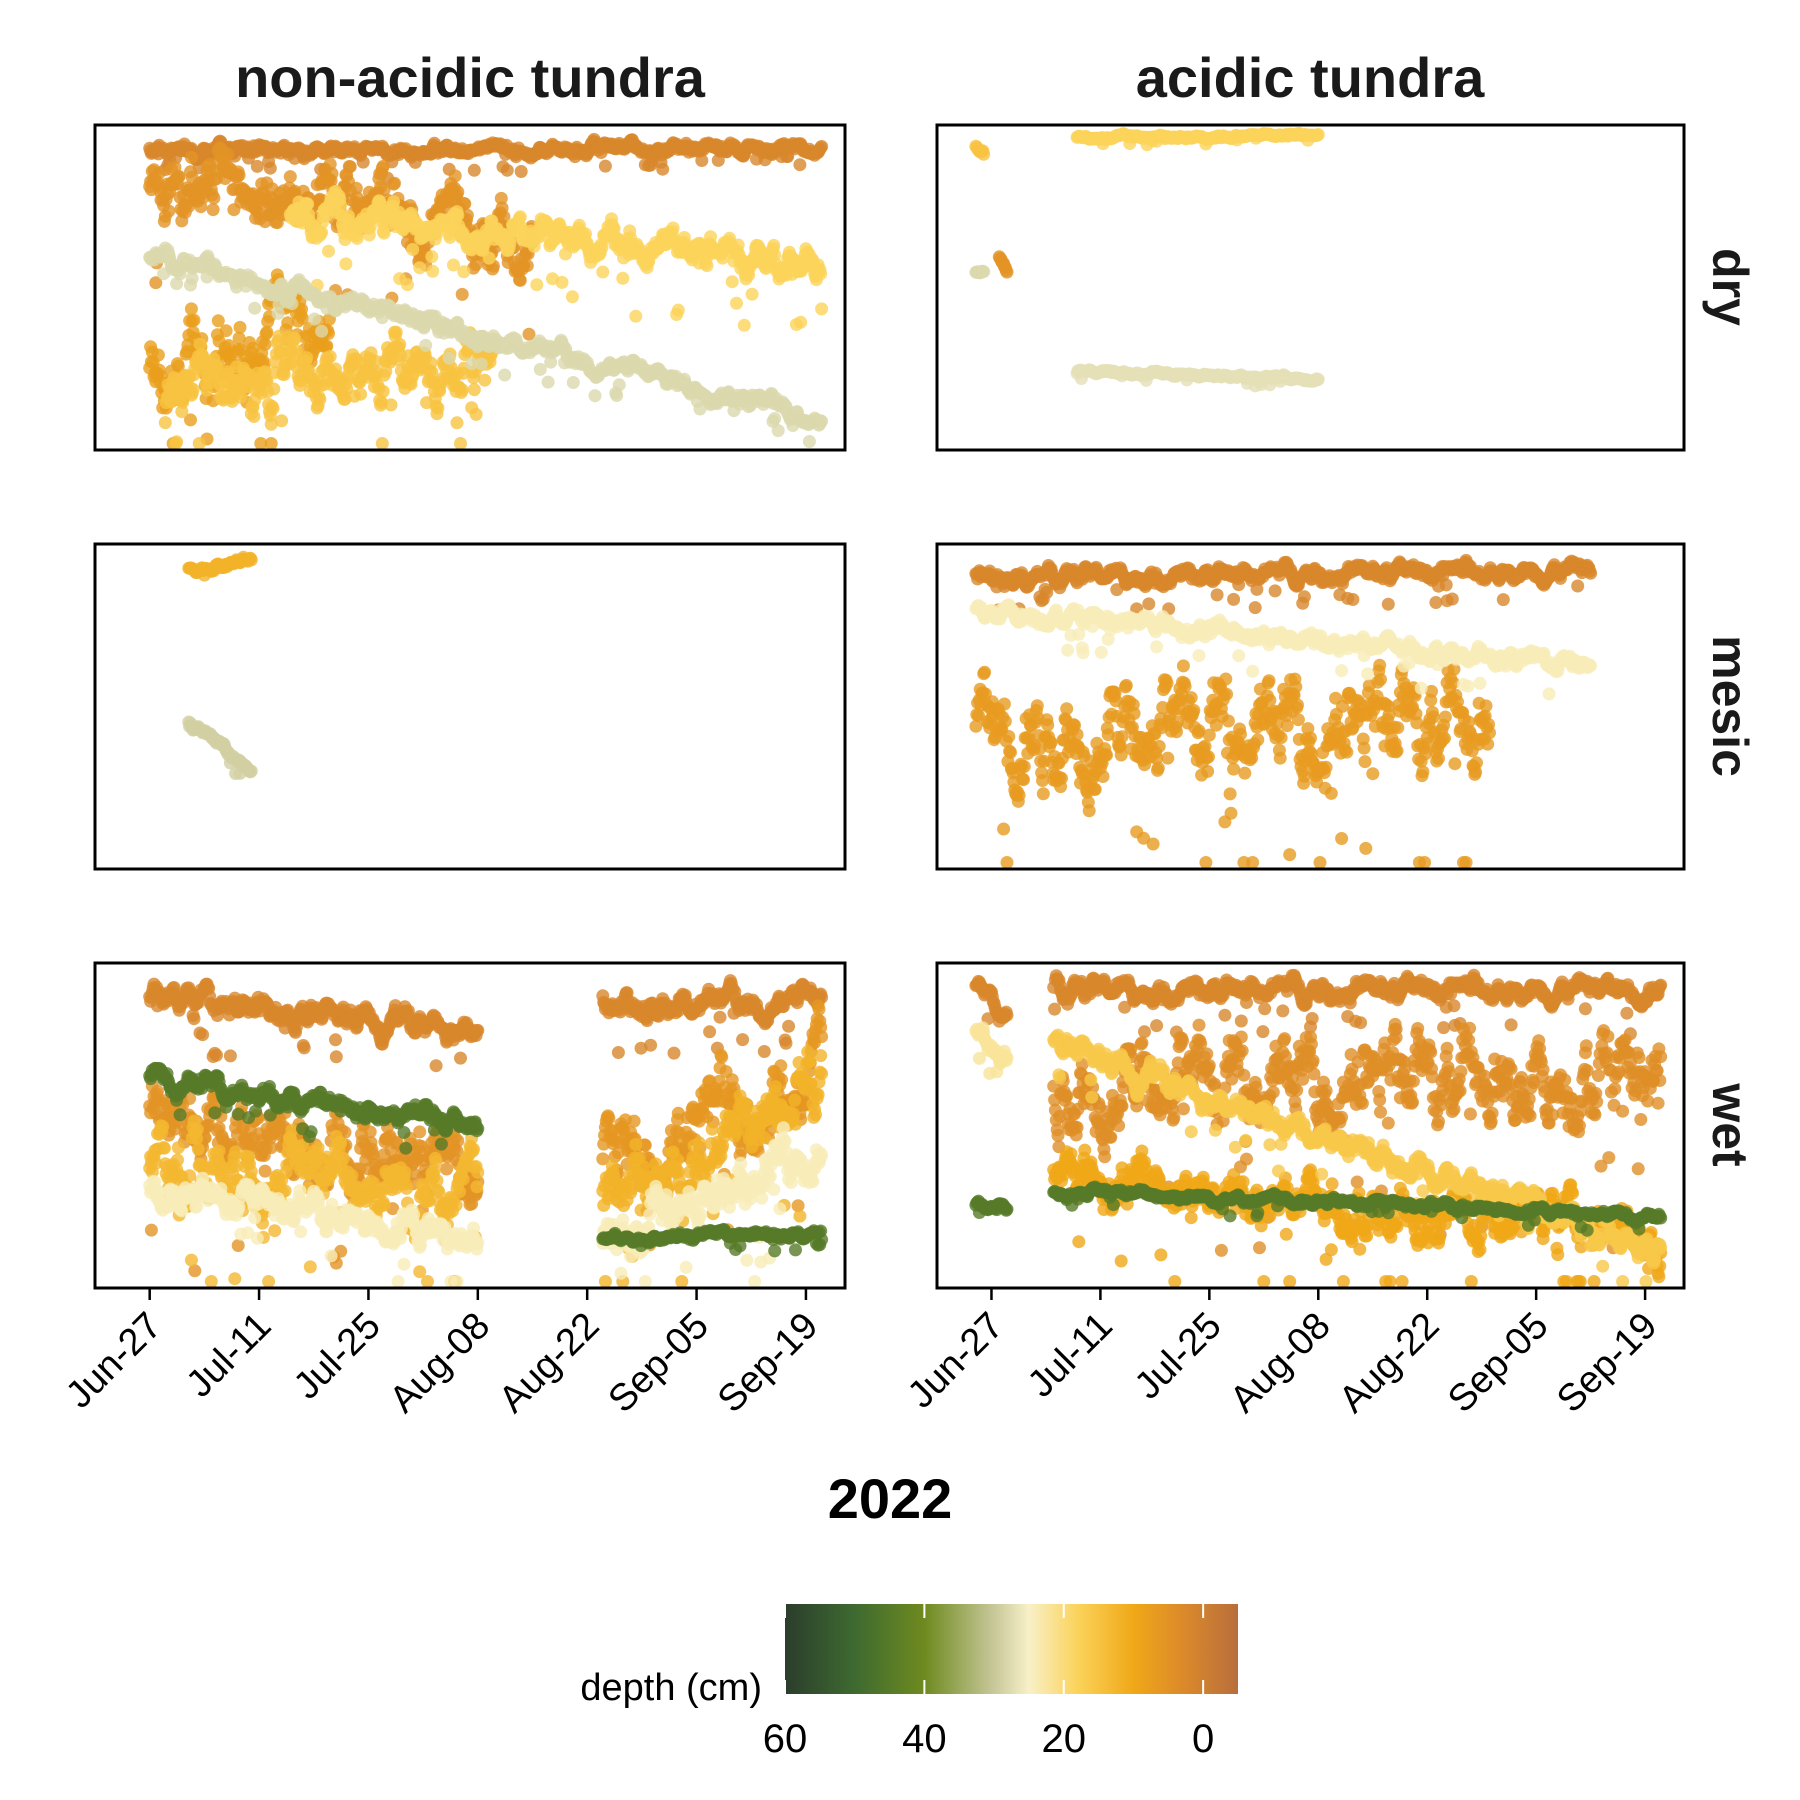  I want to click on panel-non-acidic-dry-points, so click(486, 291).